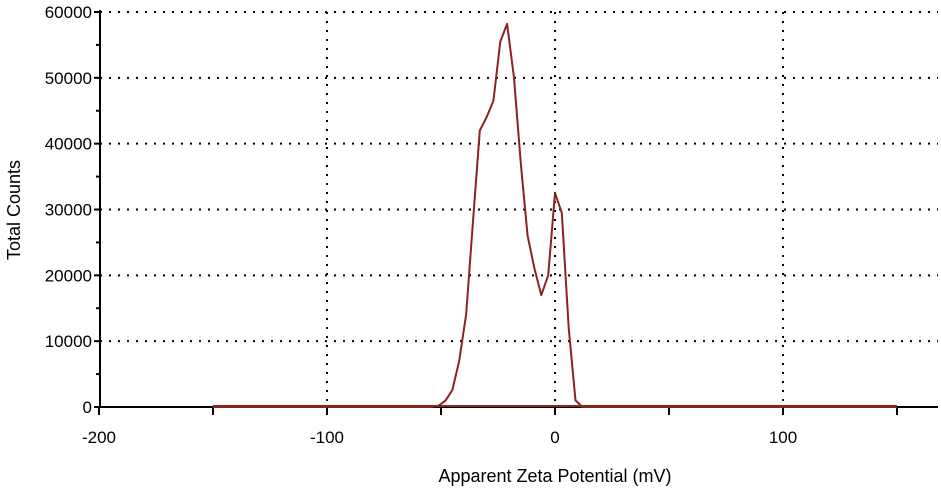 The height and width of the screenshot is (489, 941). What do you see at coordinates (14, 210) in the screenshot?
I see `y-axis-label: Total Counts` at bounding box center [14, 210].